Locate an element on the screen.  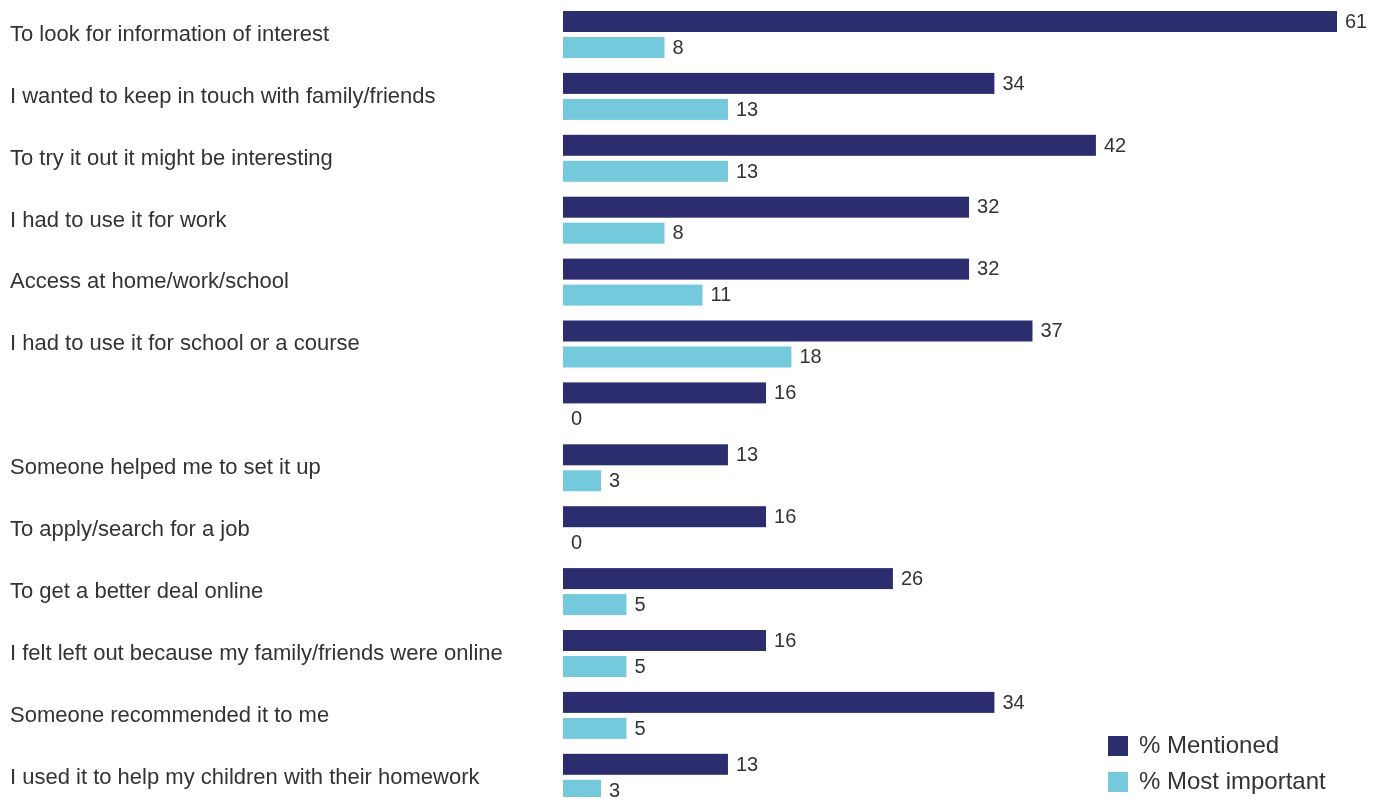
y-tick-label: I had to use it for work is located at coordinates (119, 219).